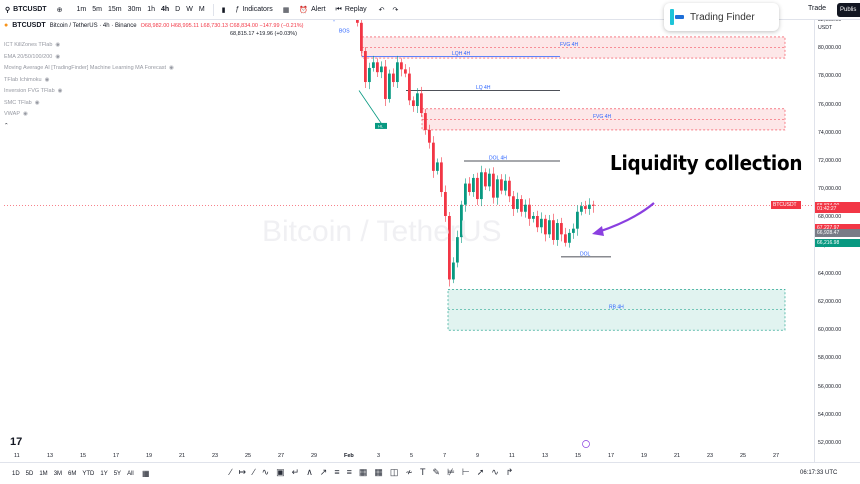  Describe the element at coordinates (114, 9) in the screenshot. I see `tf-15m: 15m` at that location.